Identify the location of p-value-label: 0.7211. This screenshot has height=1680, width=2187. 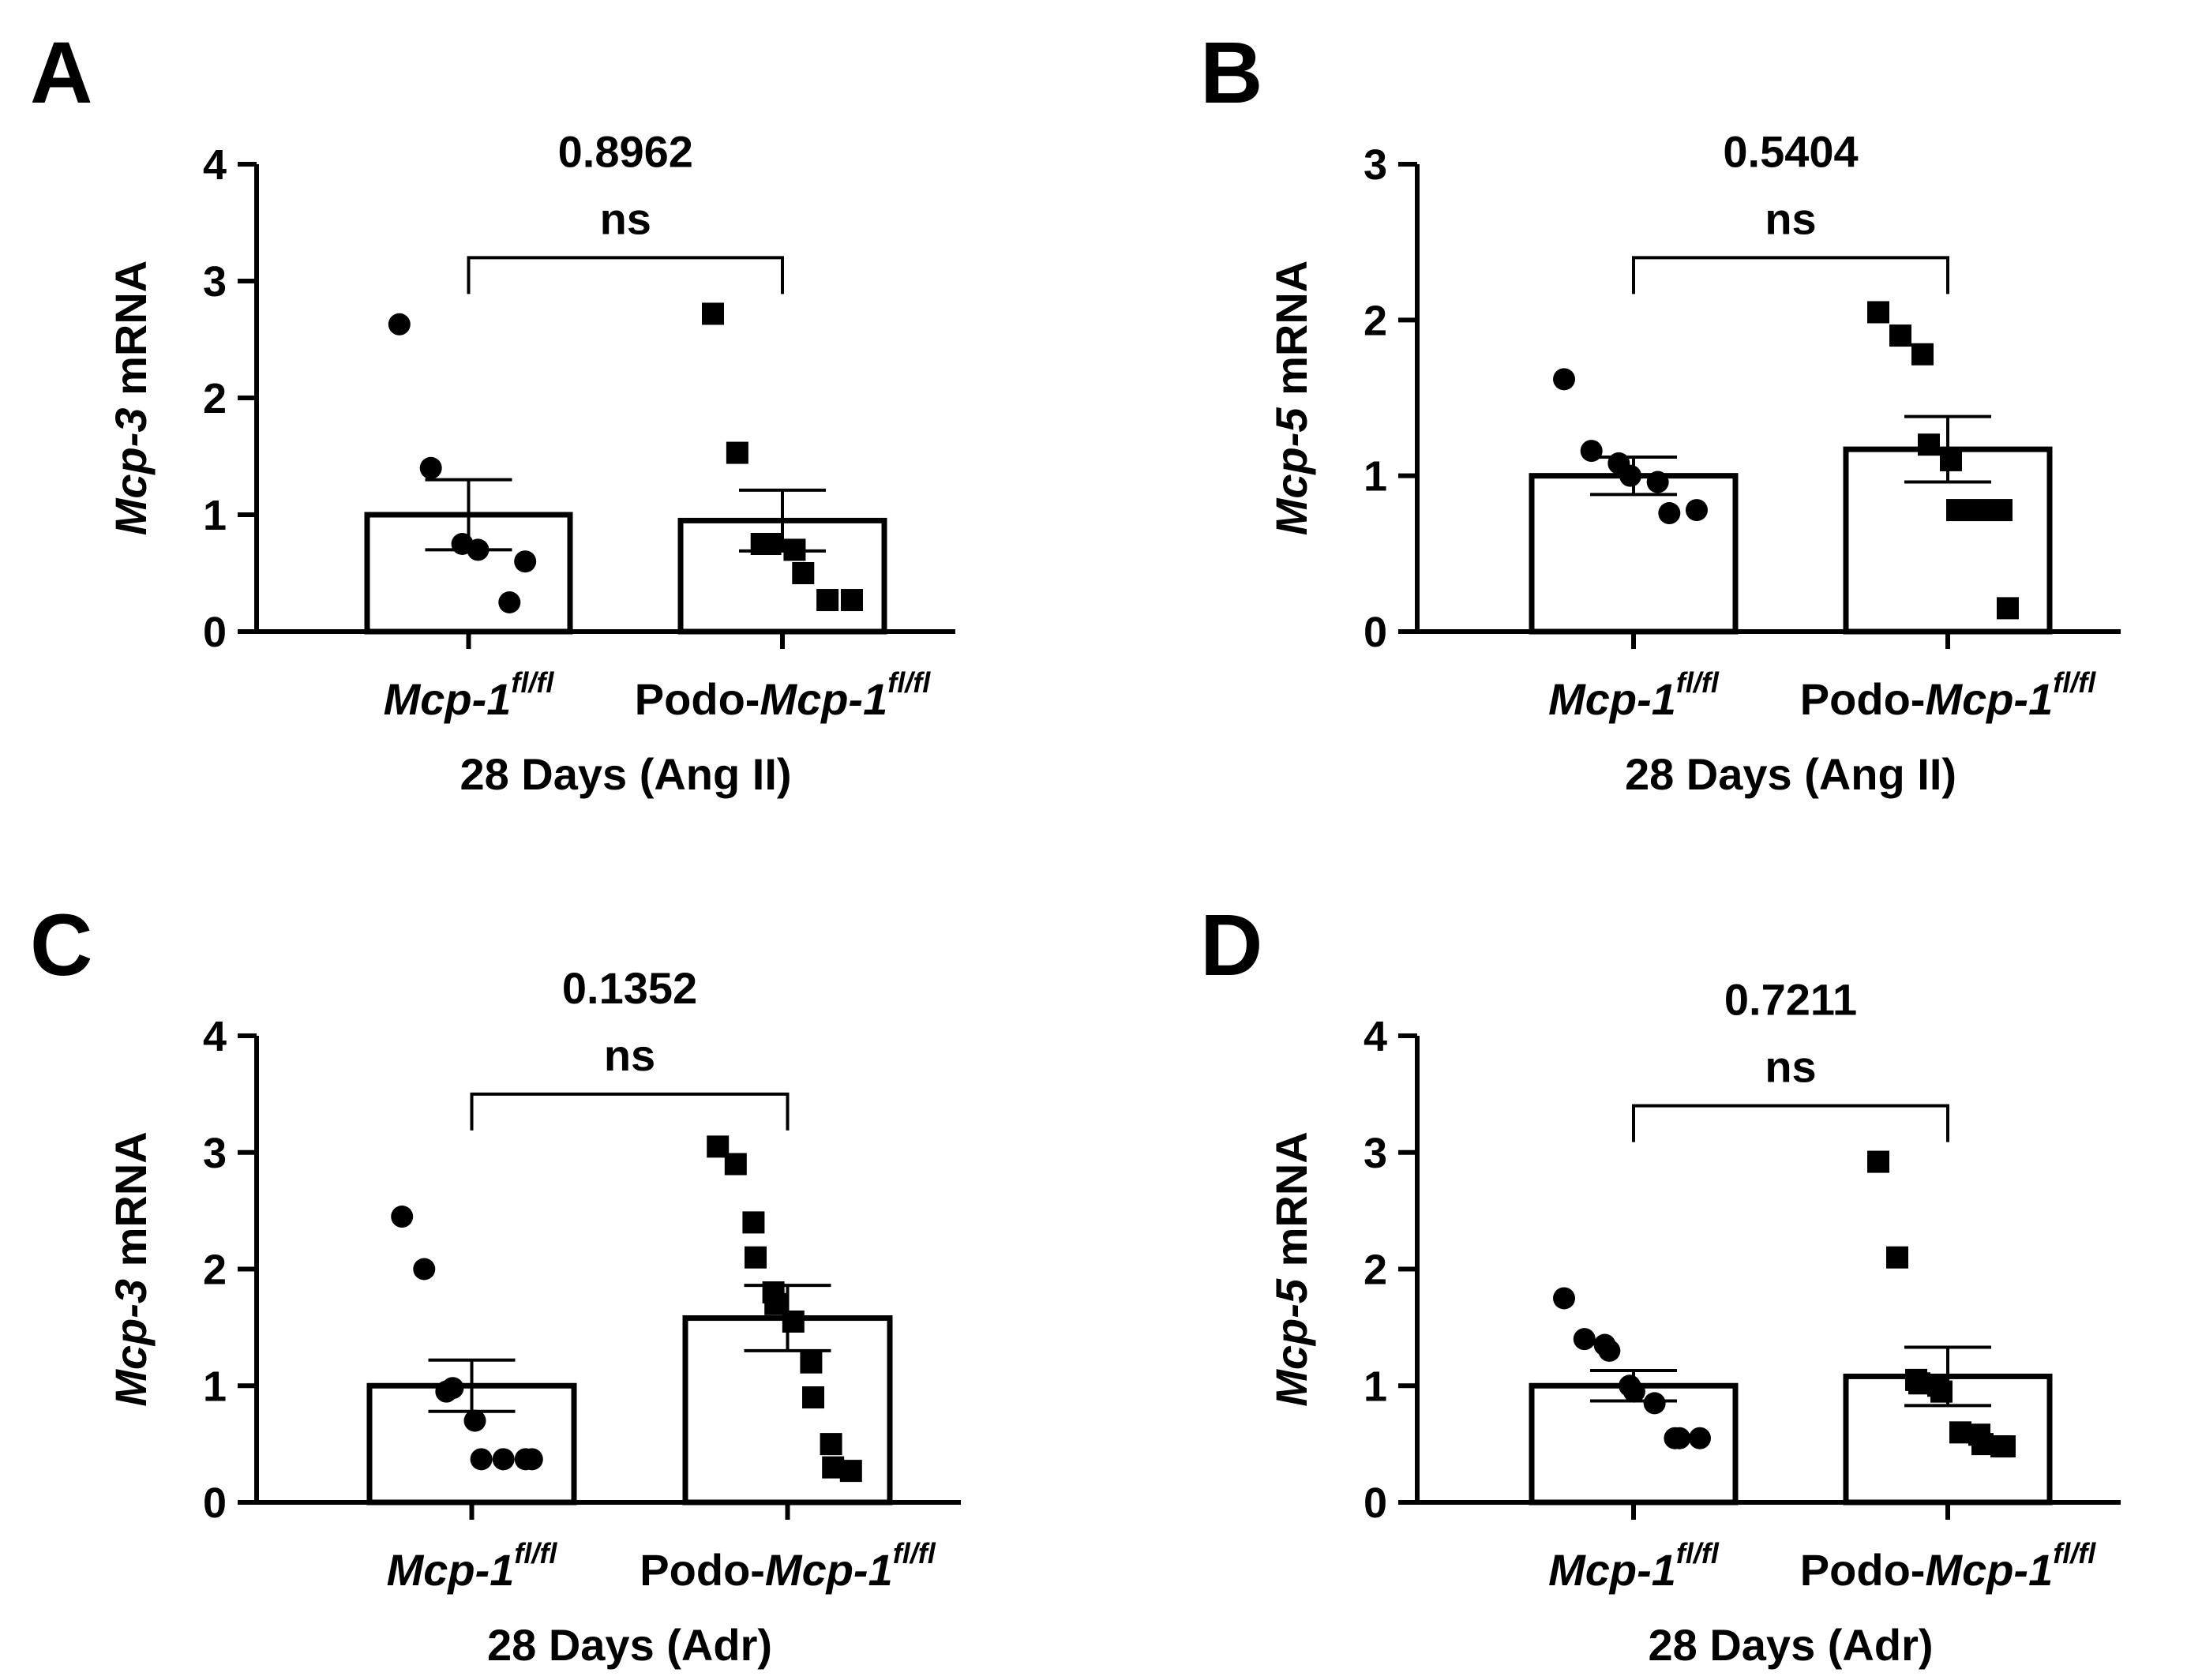
(1790, 1000).